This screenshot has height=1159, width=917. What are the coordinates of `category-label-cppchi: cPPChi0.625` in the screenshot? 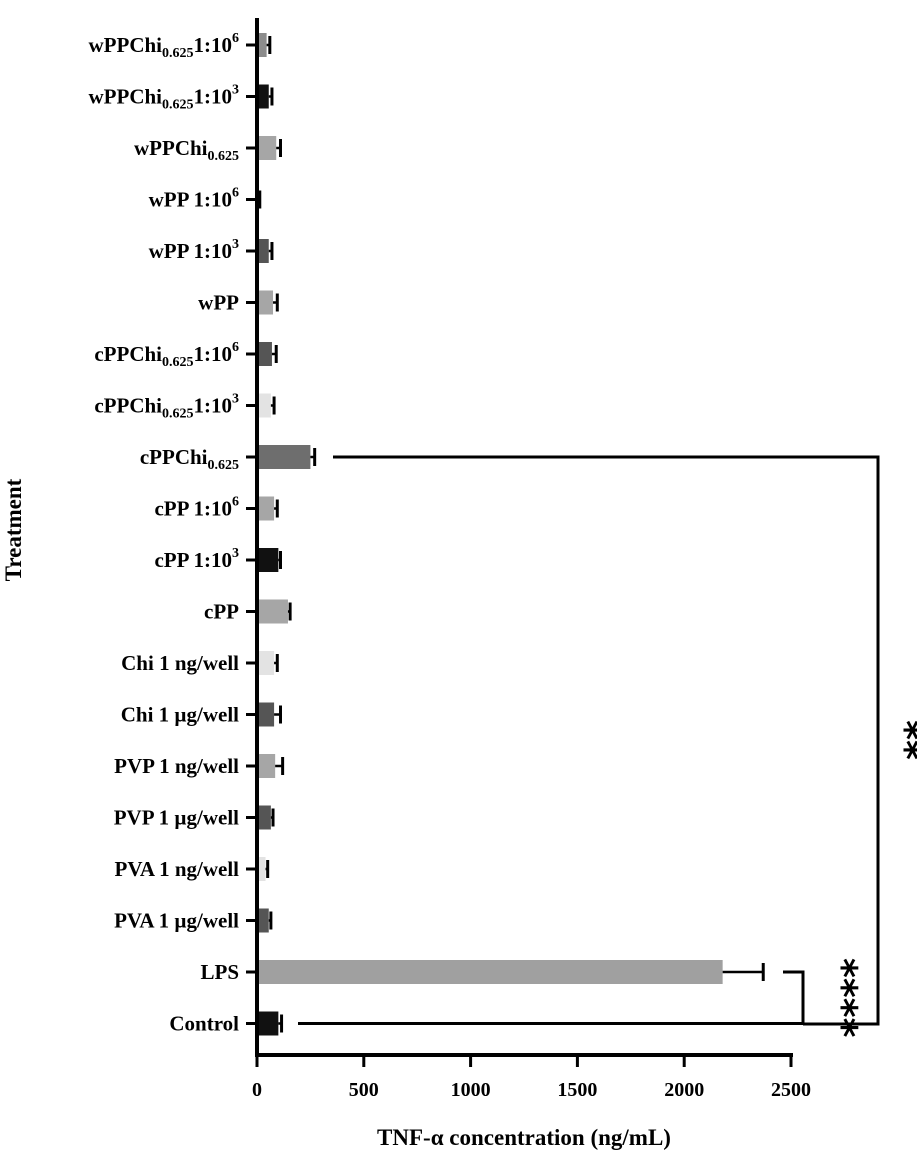 It's located at (189, 459).